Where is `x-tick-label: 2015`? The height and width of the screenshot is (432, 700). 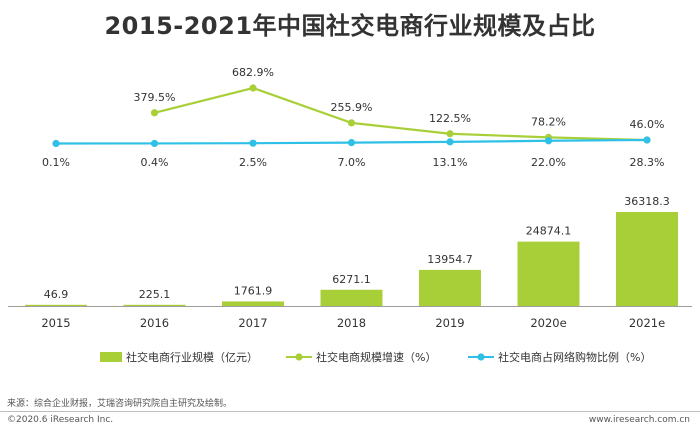 x-tick-label: 2015 is located at coordinates (55, 323).